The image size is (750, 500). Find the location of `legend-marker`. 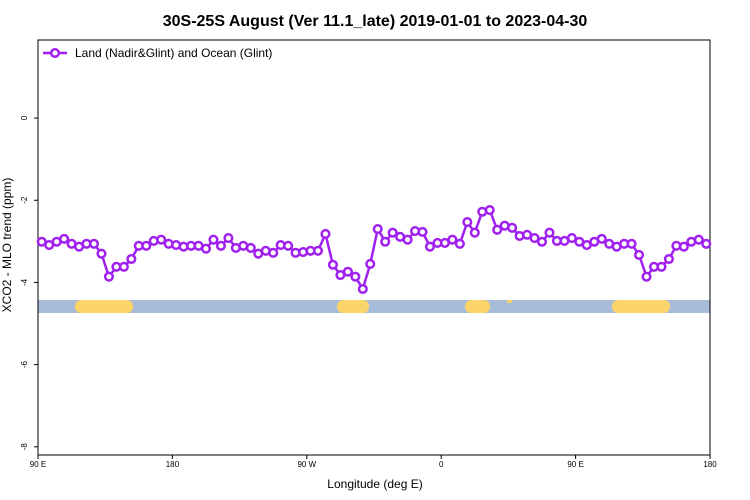

legend-marker is located at coordinates (55, 53).